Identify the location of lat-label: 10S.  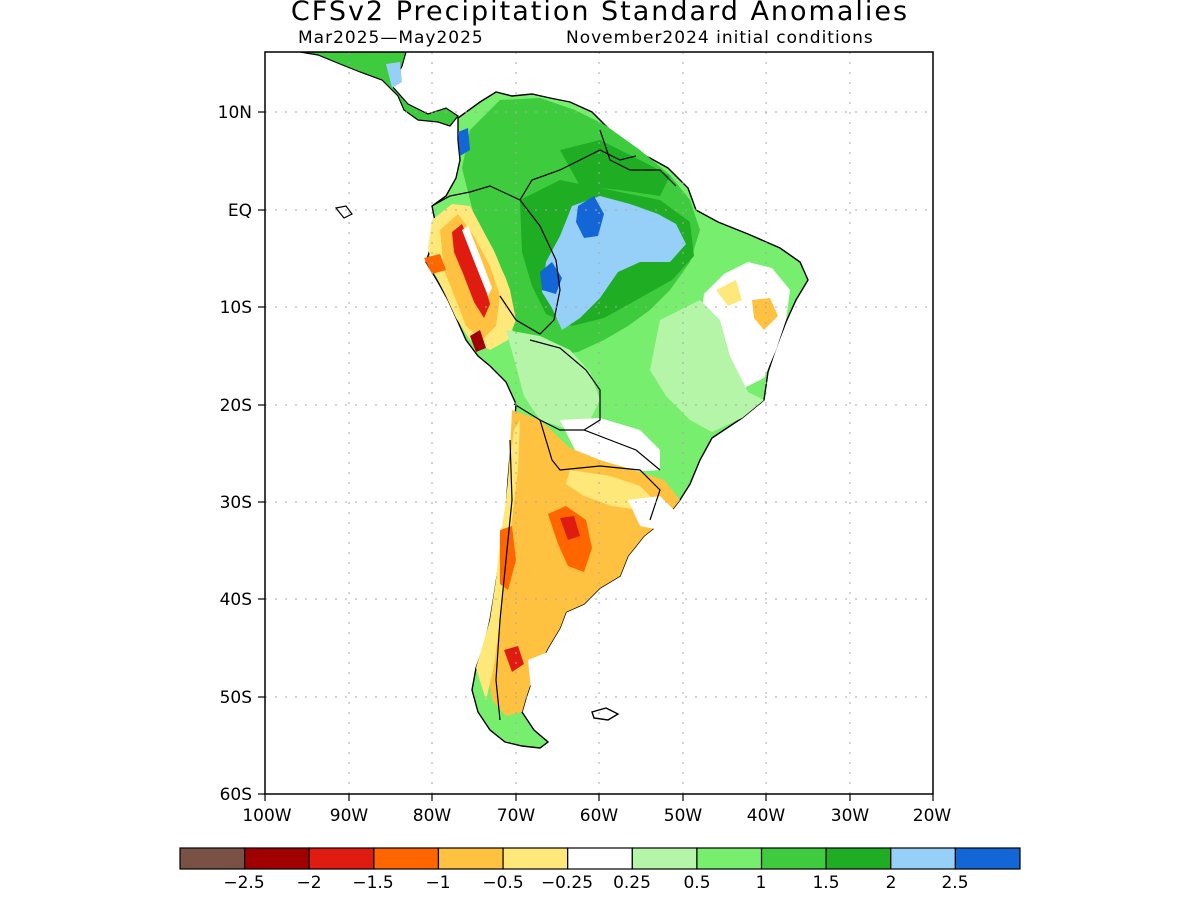
(236, 308).